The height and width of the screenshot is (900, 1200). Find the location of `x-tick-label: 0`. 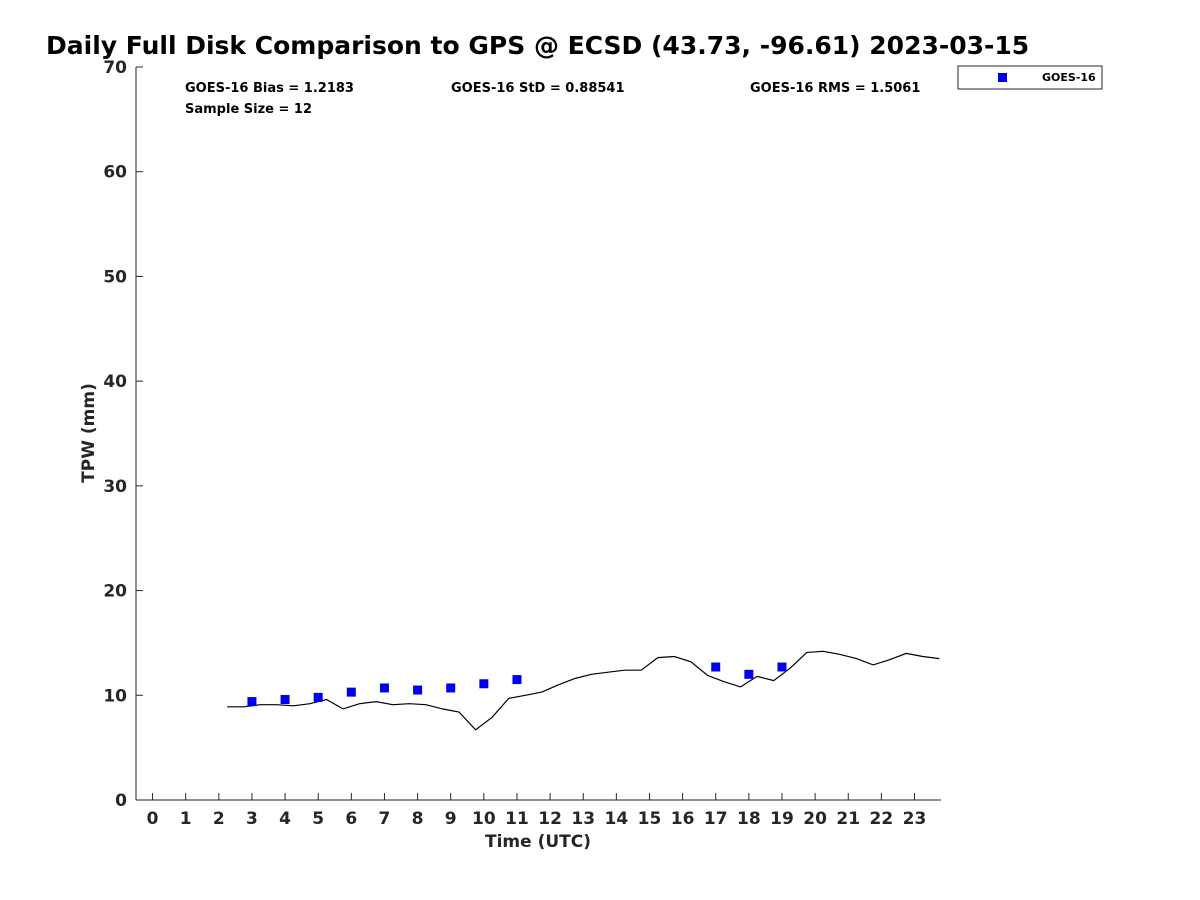

x-tick-label: 0 is located at coordinates (153, 819).